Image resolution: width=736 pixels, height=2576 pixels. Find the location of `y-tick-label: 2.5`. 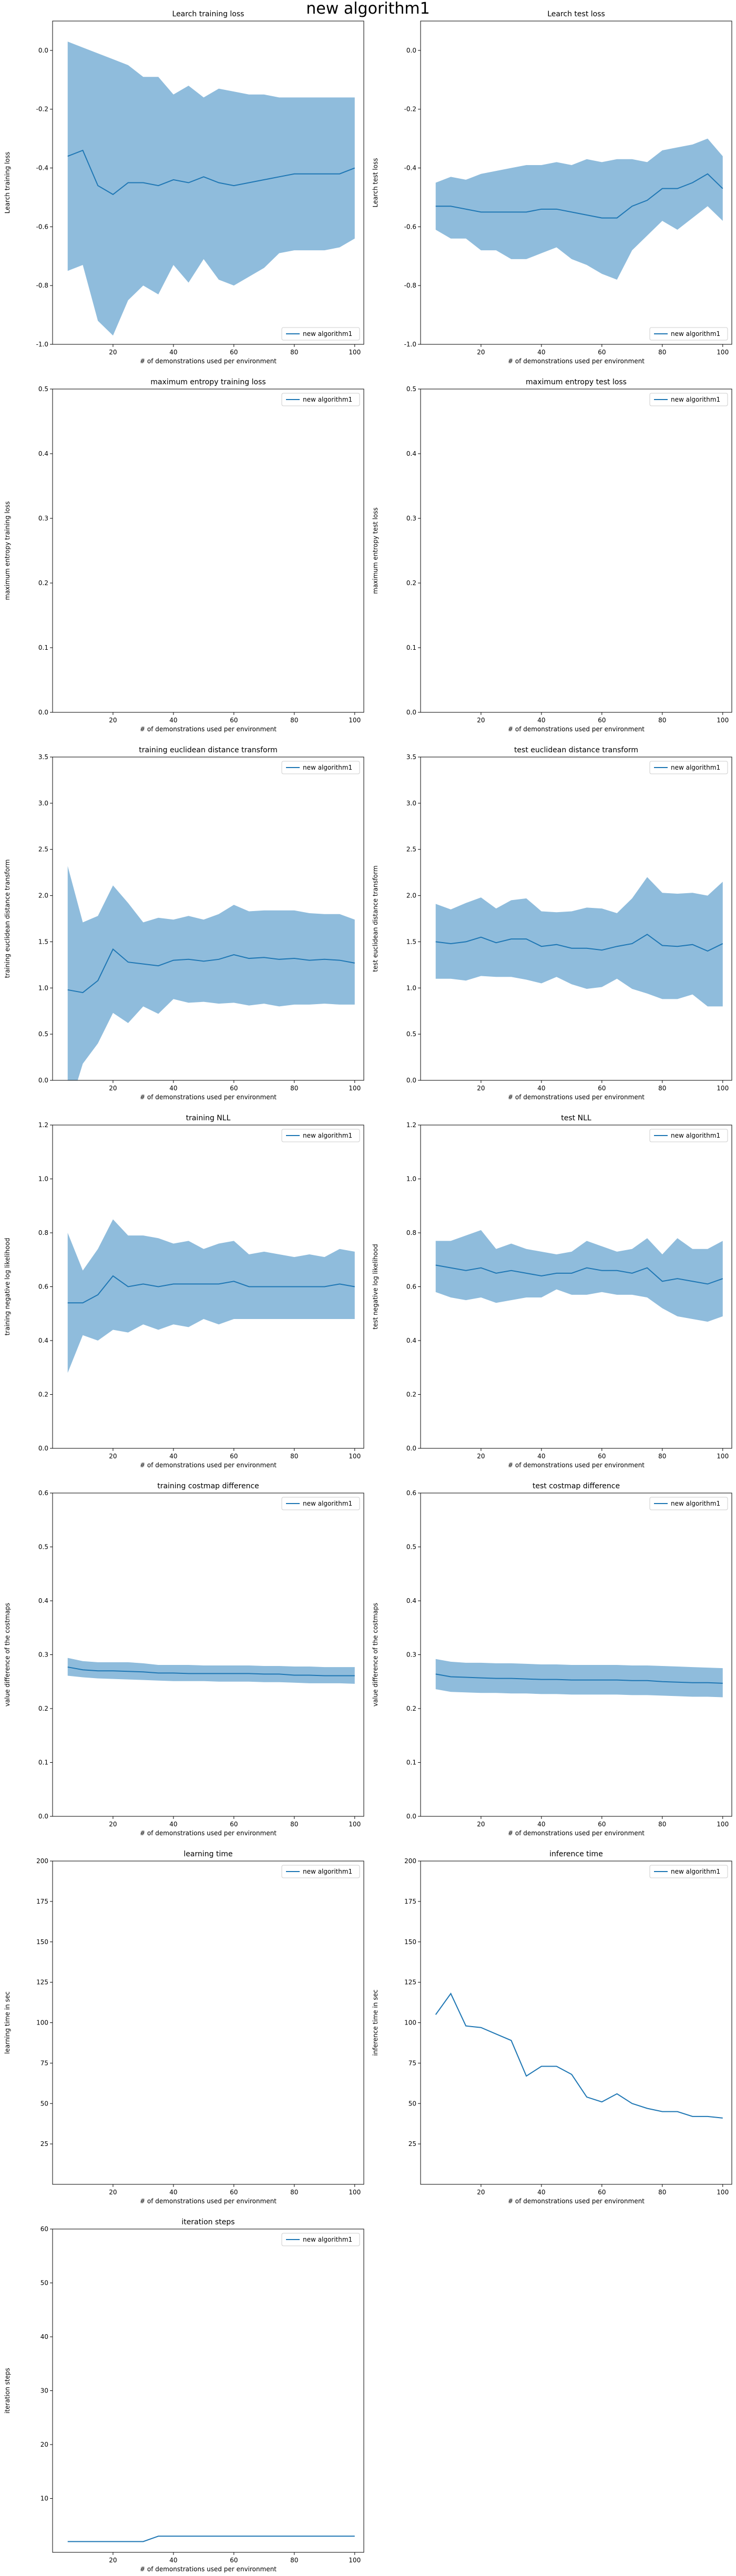

y-tick-label: 2.5 is located at coordinates (43, 849).